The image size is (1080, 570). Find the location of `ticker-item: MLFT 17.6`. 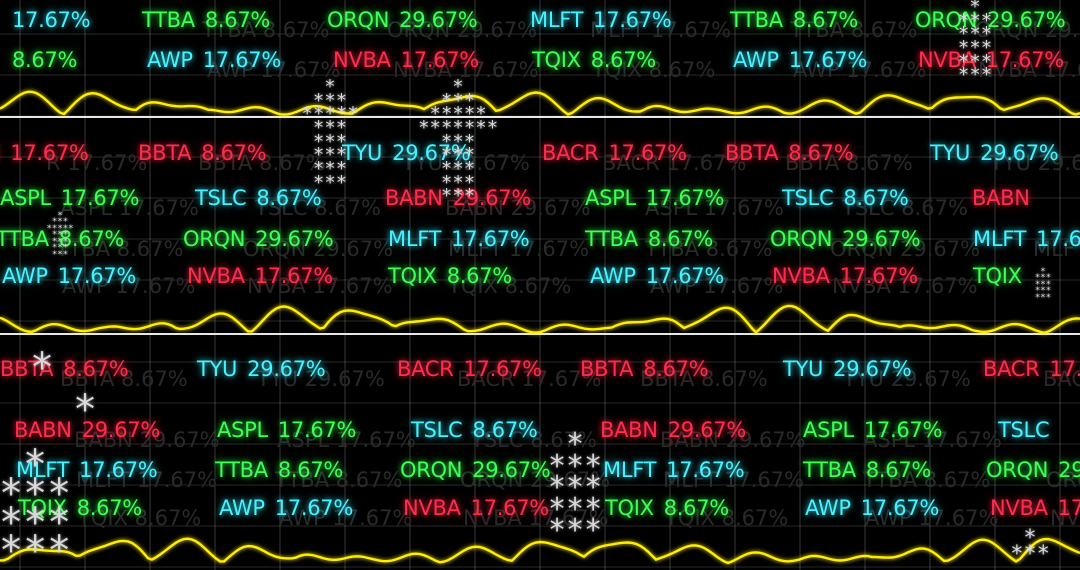

ticker-item: MLFT 17.6 is located at coordinates (1026, 239).